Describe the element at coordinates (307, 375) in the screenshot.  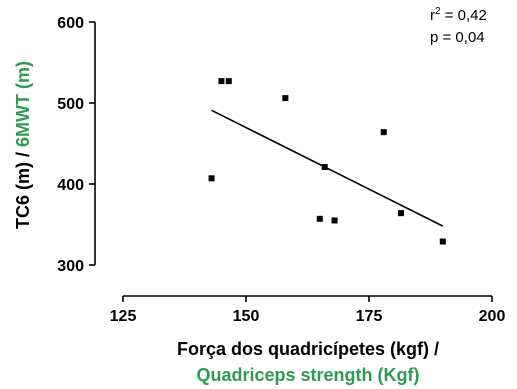
I see `x-axis-title-en: Quadriceps strength (Kgf)` at that location.